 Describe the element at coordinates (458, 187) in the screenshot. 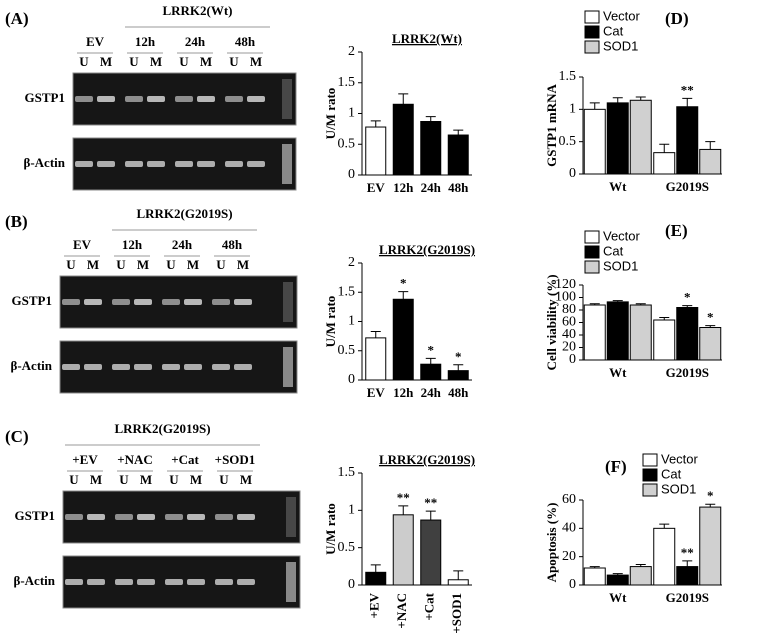

I see `x-tick-label: 48h` at that location.